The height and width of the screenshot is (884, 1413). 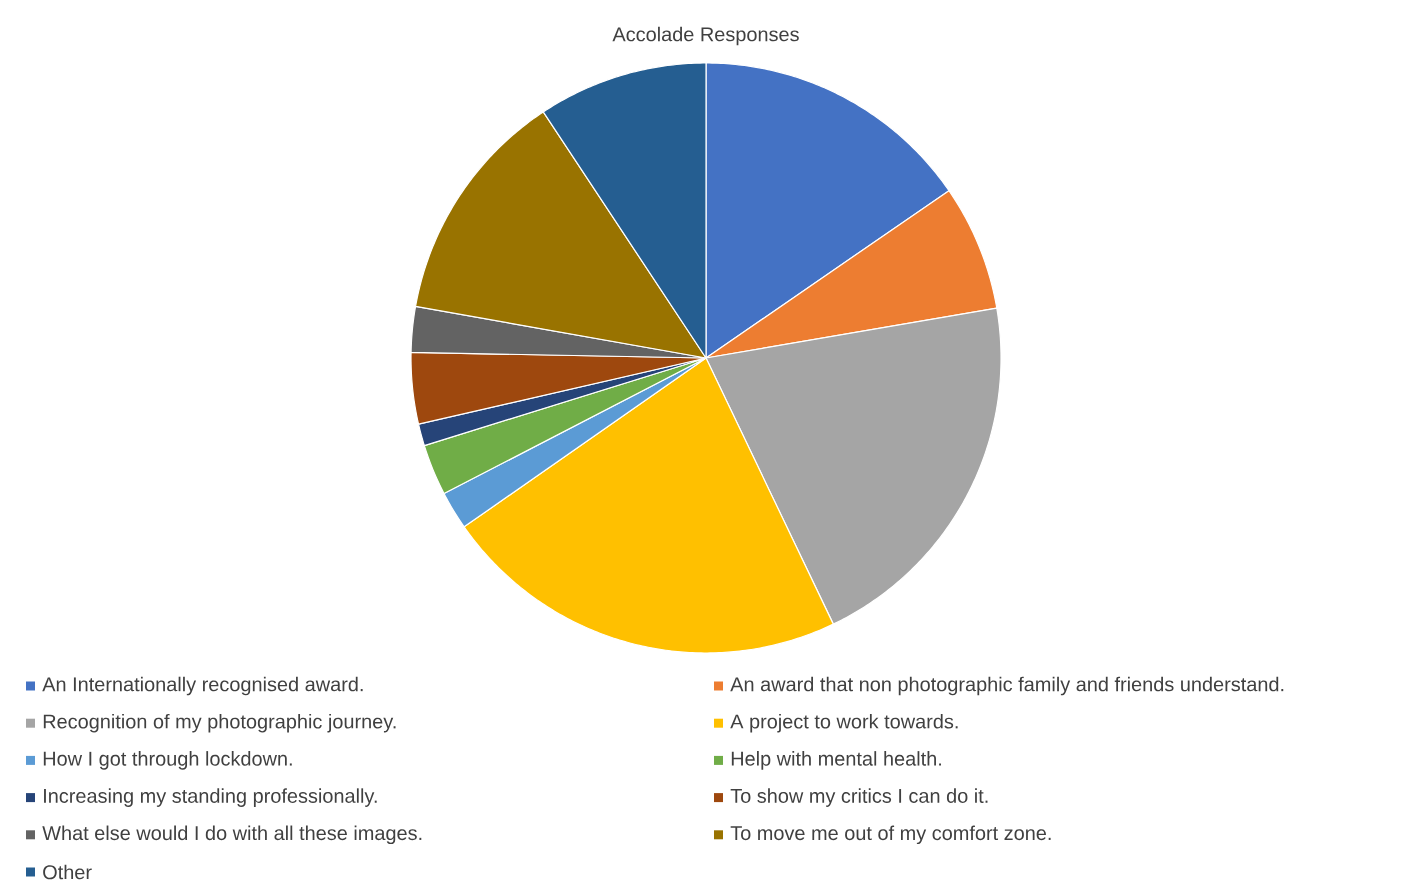 What do you see at coordinates (836, 760) in the screenshot?
I see `legend-label: Help with mental health.` at bounding box center [836, 760].